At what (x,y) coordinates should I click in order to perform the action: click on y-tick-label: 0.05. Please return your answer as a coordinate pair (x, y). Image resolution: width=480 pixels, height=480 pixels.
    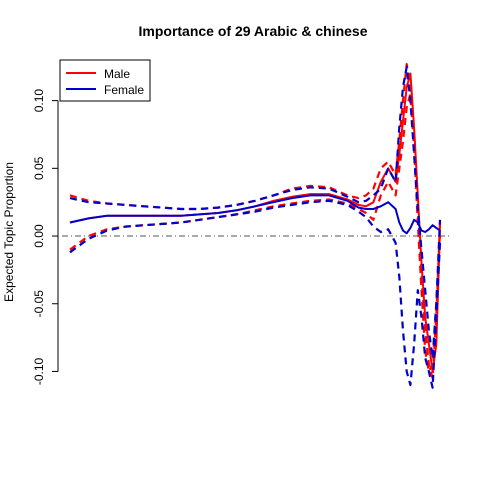
    Looking at the image, I should click on (39, 168).